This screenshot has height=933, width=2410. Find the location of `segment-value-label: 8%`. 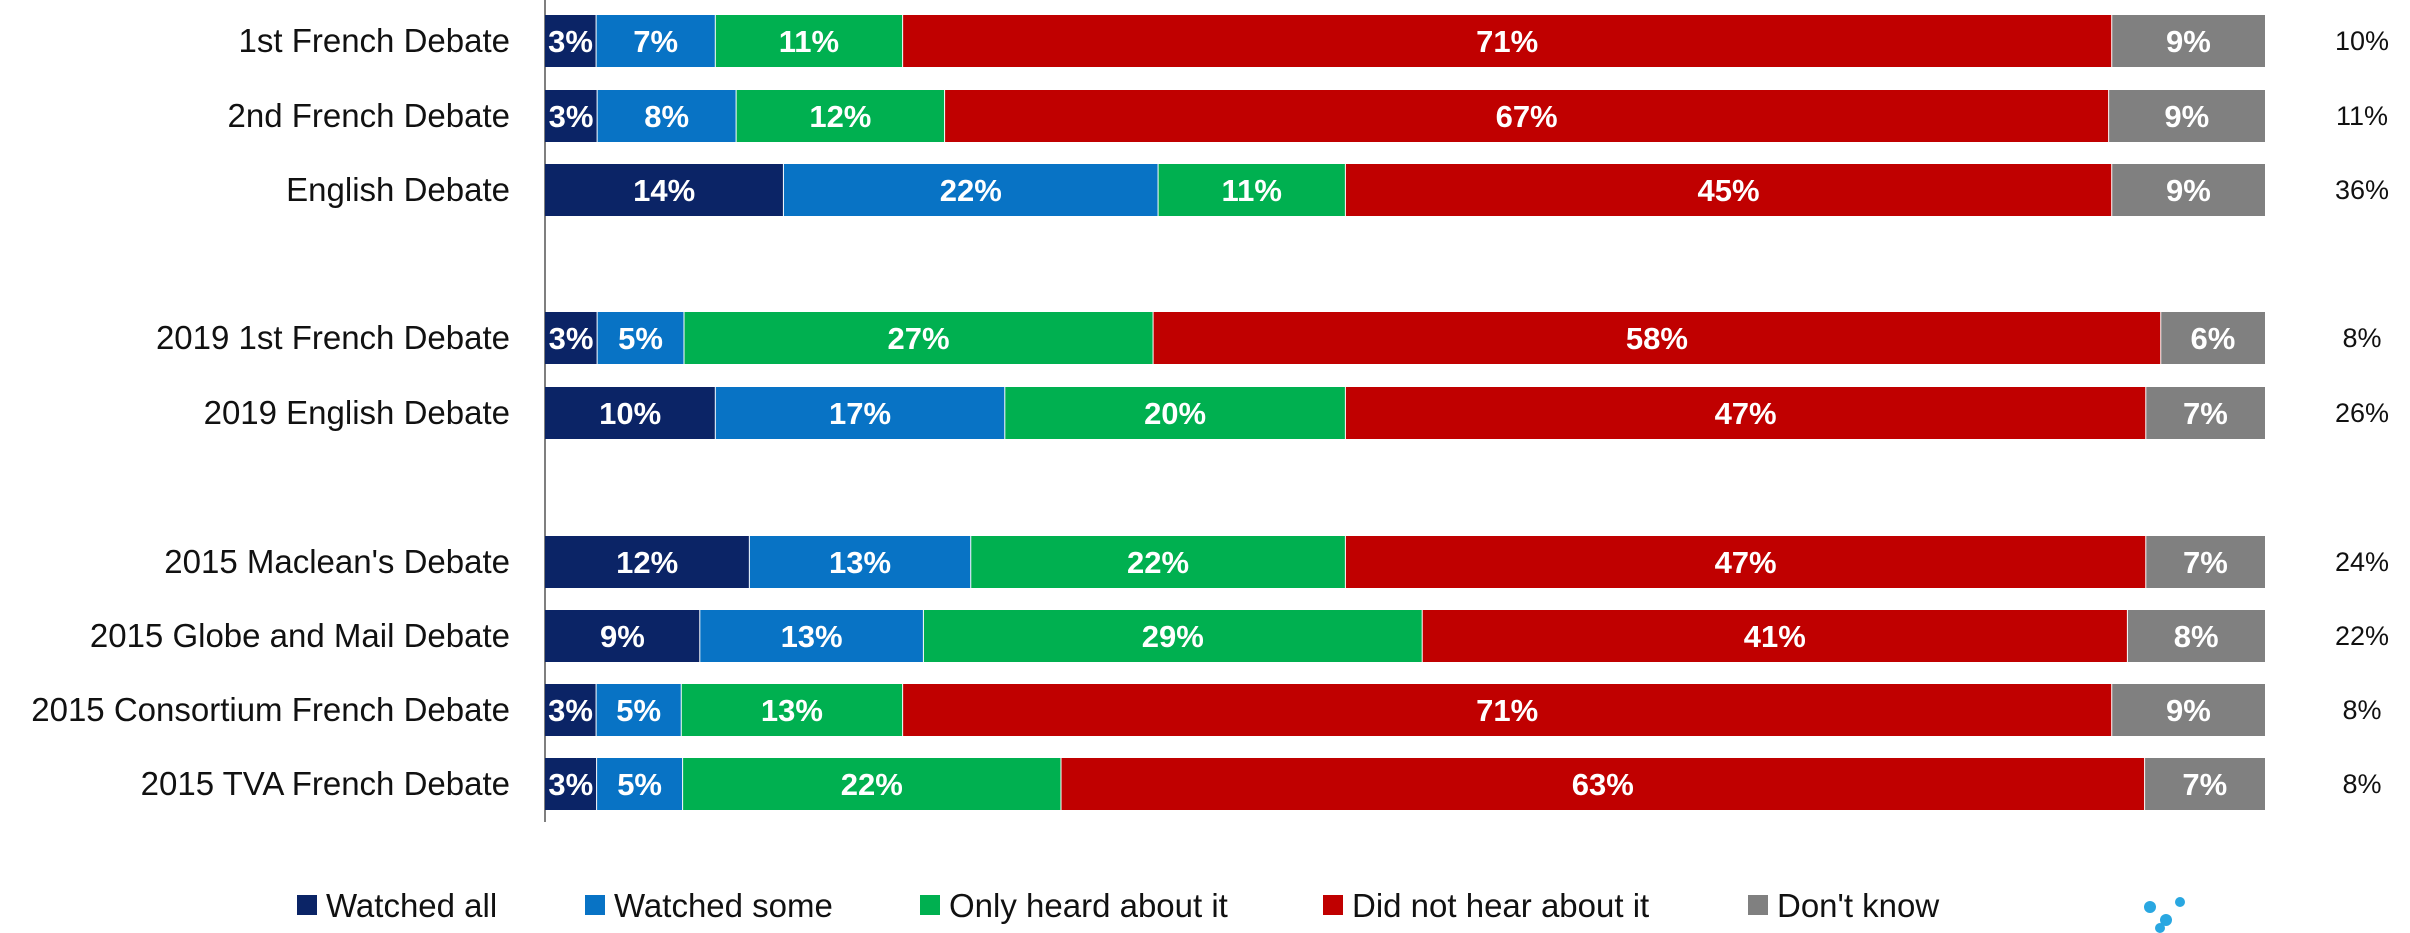

segment-value-label: 8% is located at coordinates (2196, 636).